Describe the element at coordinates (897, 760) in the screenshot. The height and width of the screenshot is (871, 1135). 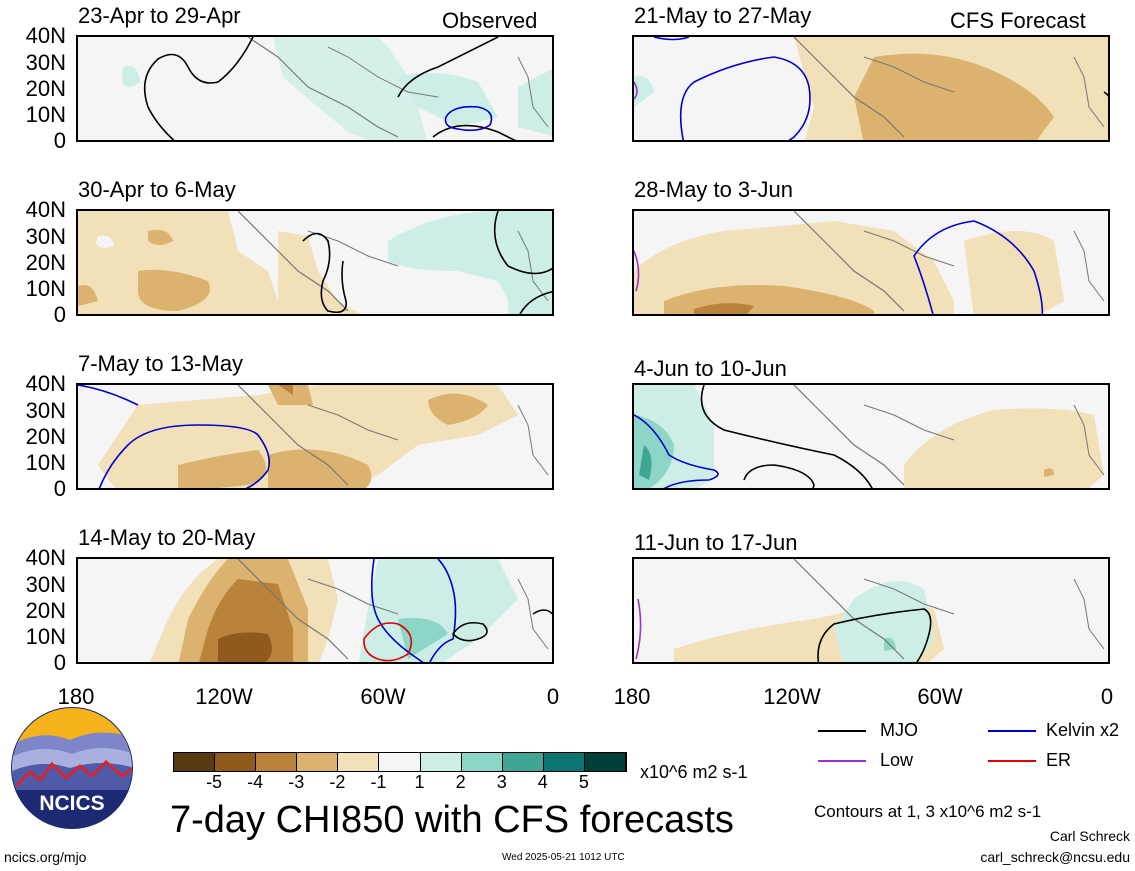
I see `legend-label-low: Low` at that location.